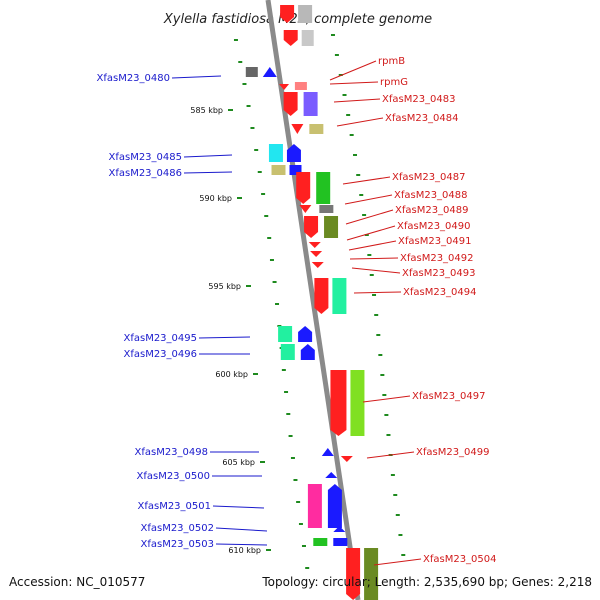 The width and height of the screenshot is (600, 600). What do you see at coordinates (422, 118) in the screenshot?
I see `right-label: XfasM23_0484` at bounding box center [422, 118].